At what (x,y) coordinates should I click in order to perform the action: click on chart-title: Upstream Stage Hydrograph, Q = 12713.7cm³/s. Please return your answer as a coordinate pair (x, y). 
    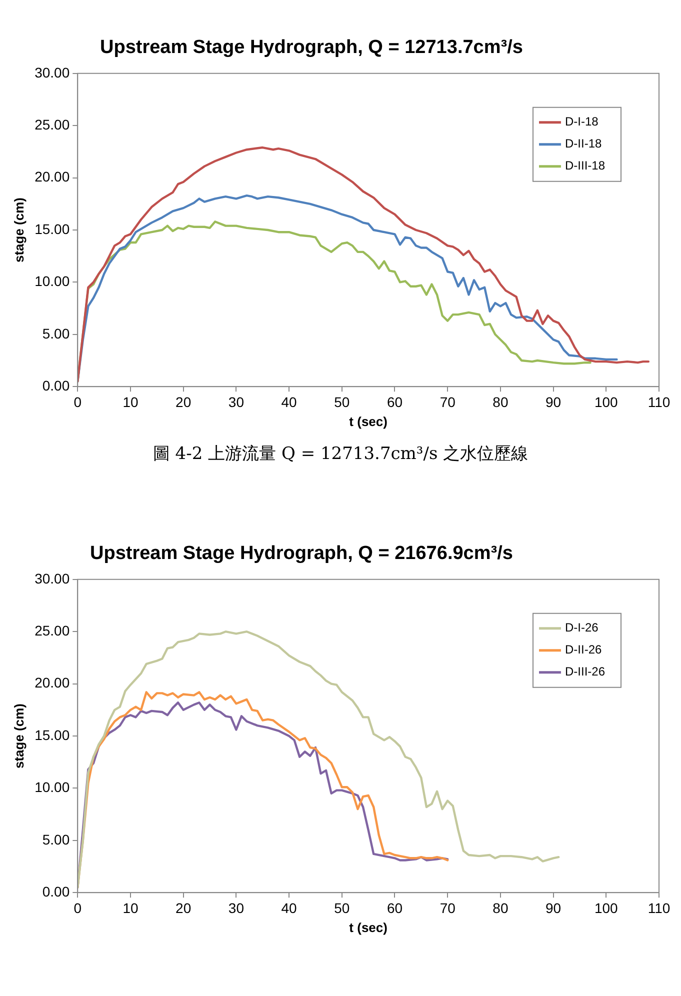
    Looking at the image, I should click on (311, 48).